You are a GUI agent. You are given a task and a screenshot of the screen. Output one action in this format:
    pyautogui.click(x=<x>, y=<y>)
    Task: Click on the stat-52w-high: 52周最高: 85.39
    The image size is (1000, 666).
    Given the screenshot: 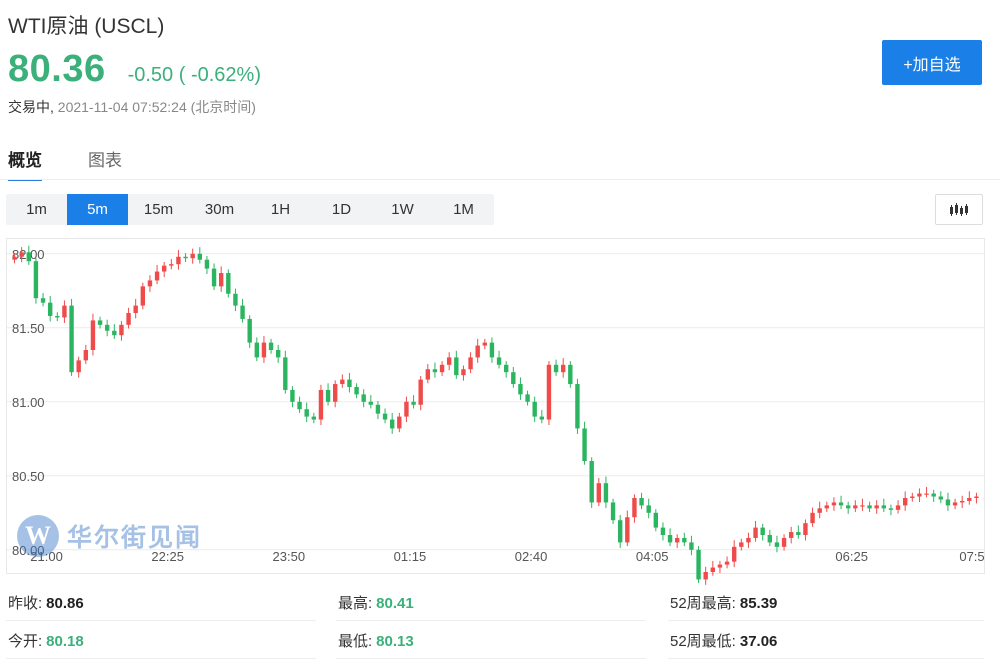 What is the action you would take?
    pyautogui.click(x=723, y=602)
    